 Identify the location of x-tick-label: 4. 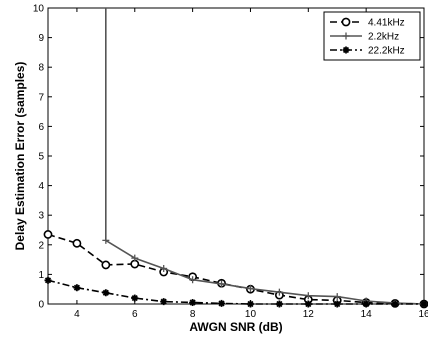
(77, 314).